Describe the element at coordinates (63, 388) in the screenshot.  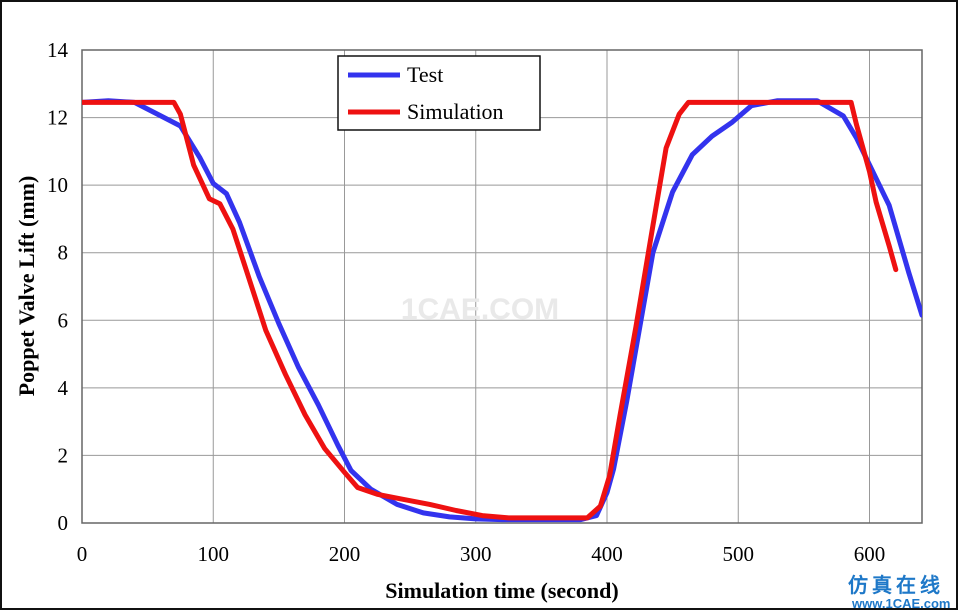
I see `y-tick-label: 4` at that location.